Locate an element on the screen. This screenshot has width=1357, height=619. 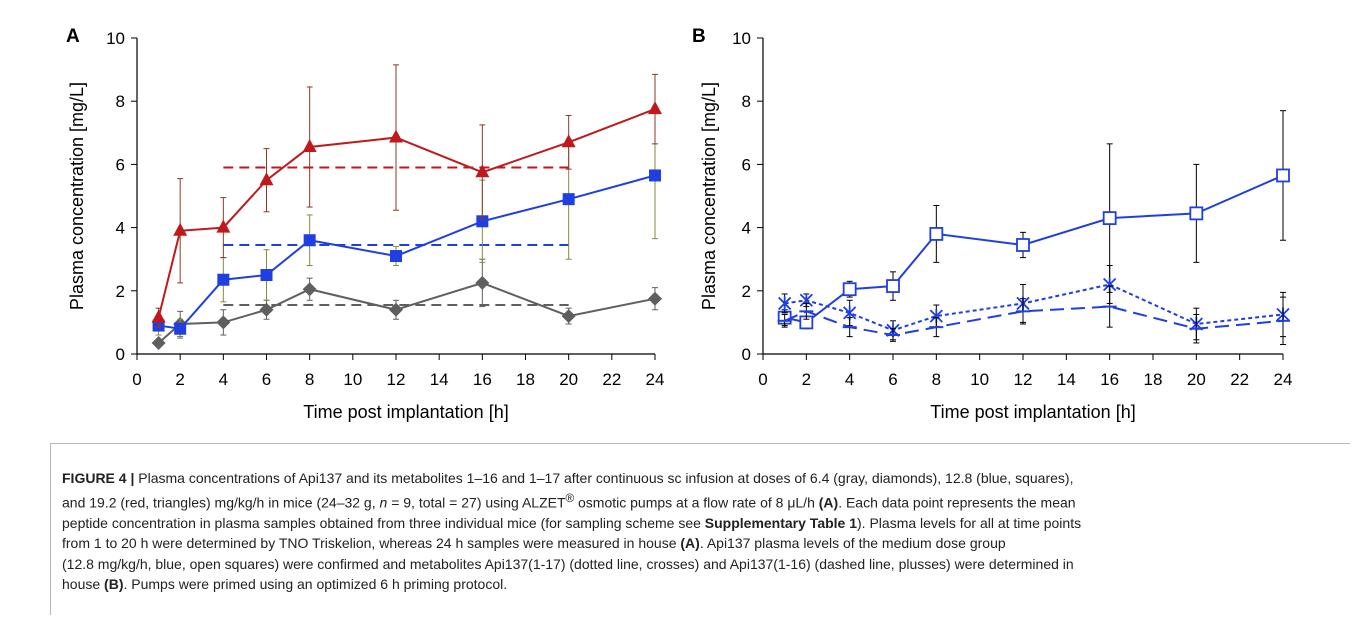
y-tick-label: 2 is located at coordinates (120, 291).